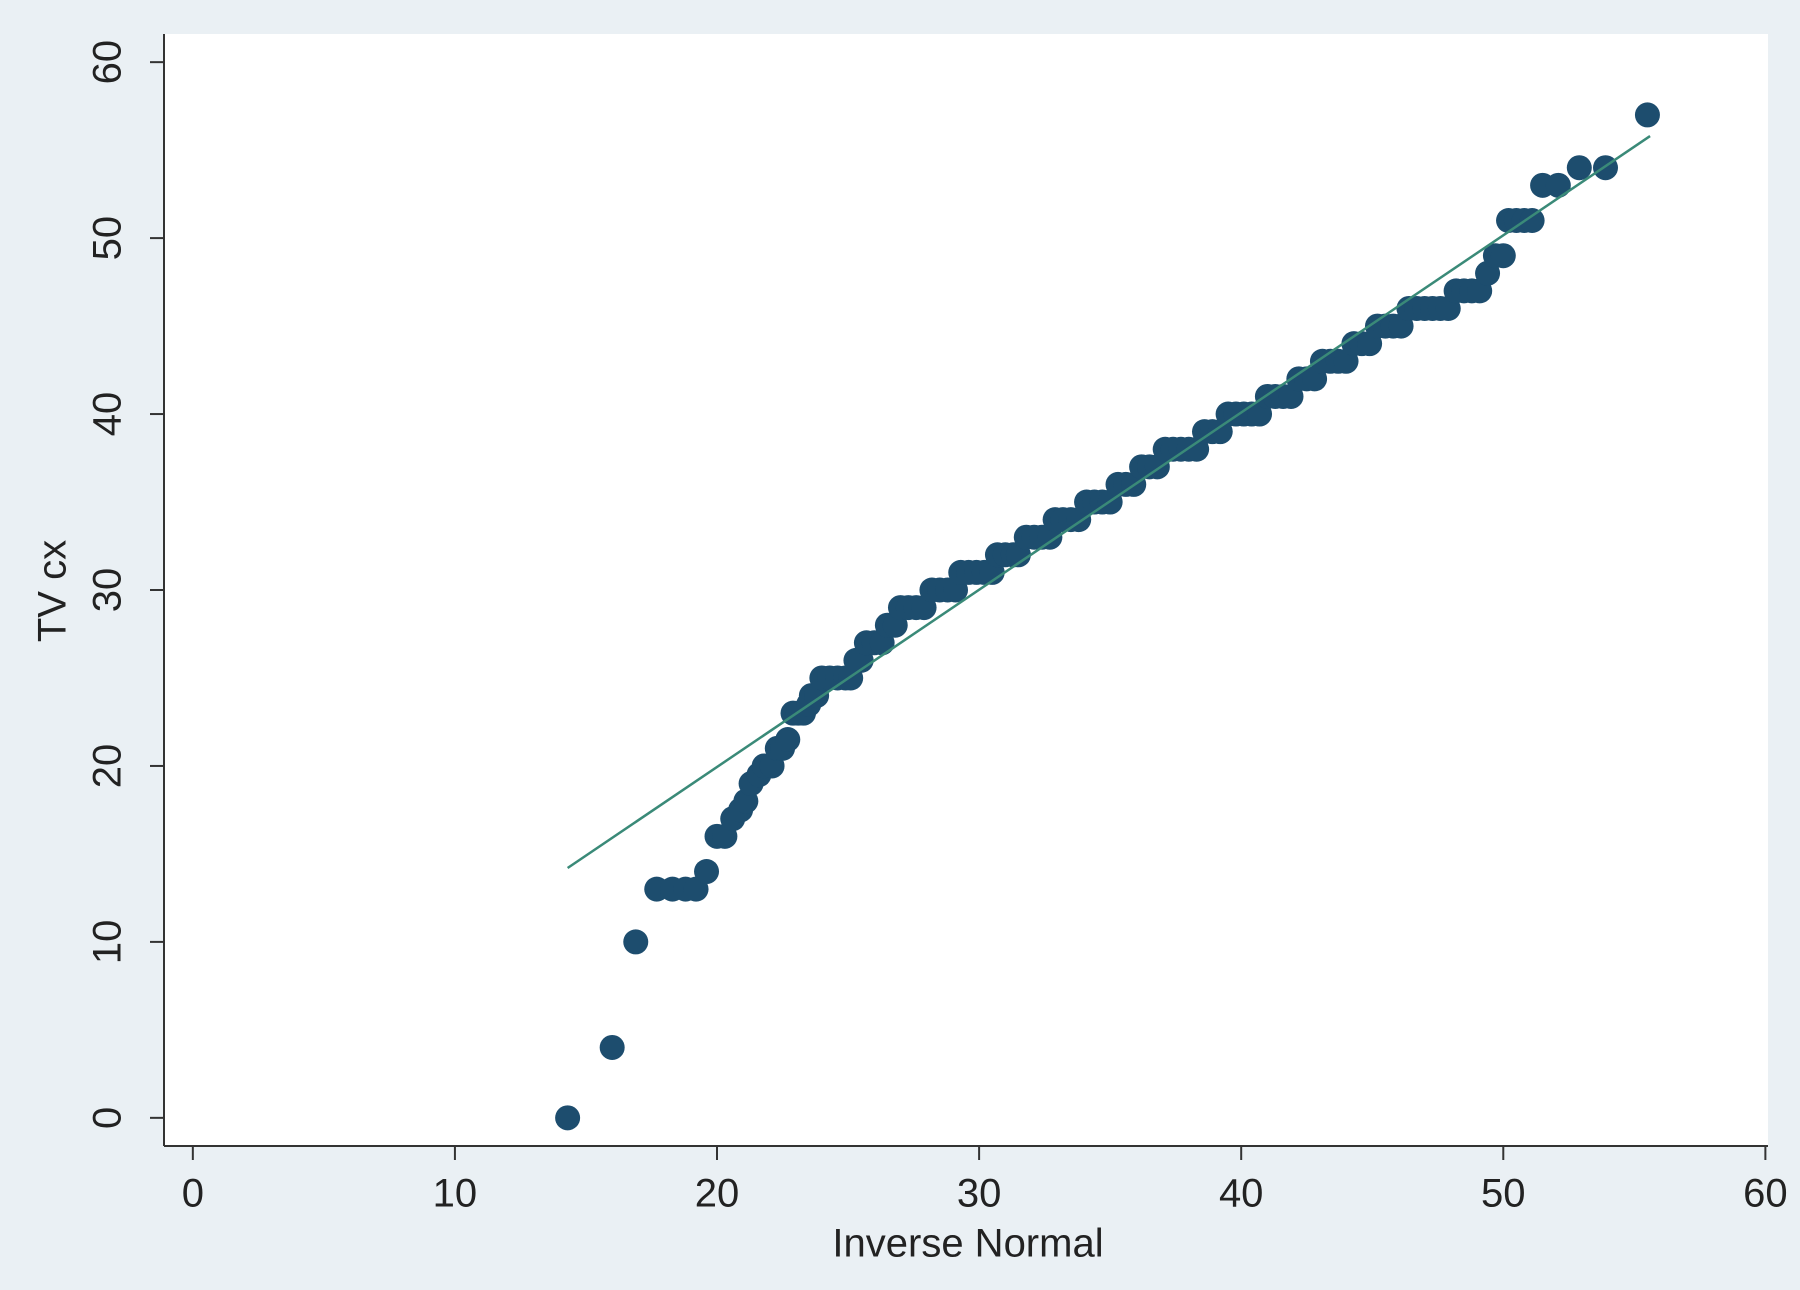 The width and height of the screenshot is (1800, 1290). I want to click on y-tick-label: 0, so click(108, 1118).